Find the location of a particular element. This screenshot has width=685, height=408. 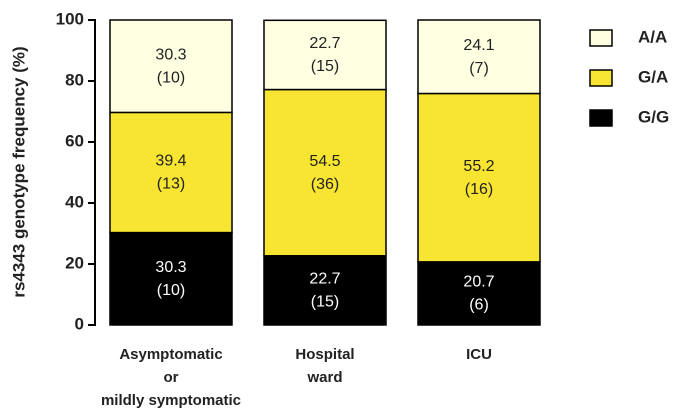

data-label: 55.2 is located at coordinates (478, 166).